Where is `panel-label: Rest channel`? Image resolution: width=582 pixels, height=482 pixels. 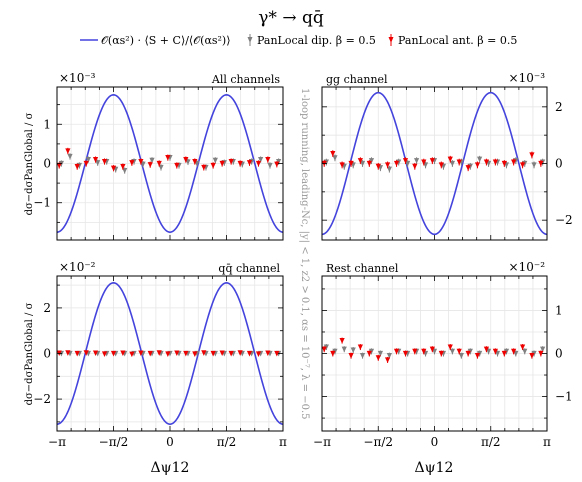 panel-label: Rest channel is located at coordinates (362, 268).